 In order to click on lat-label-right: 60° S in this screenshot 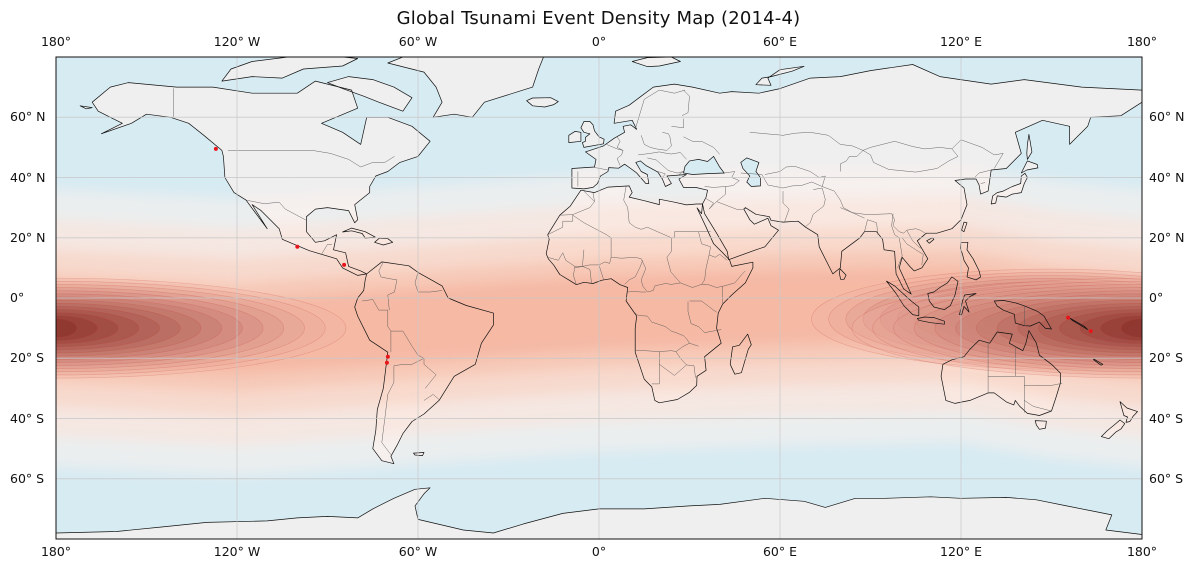, I will do `click(1166, 478)`.